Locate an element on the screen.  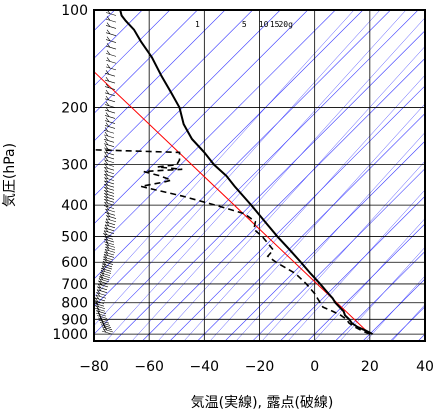
wind-barbs is located at coordinates (105, 172).